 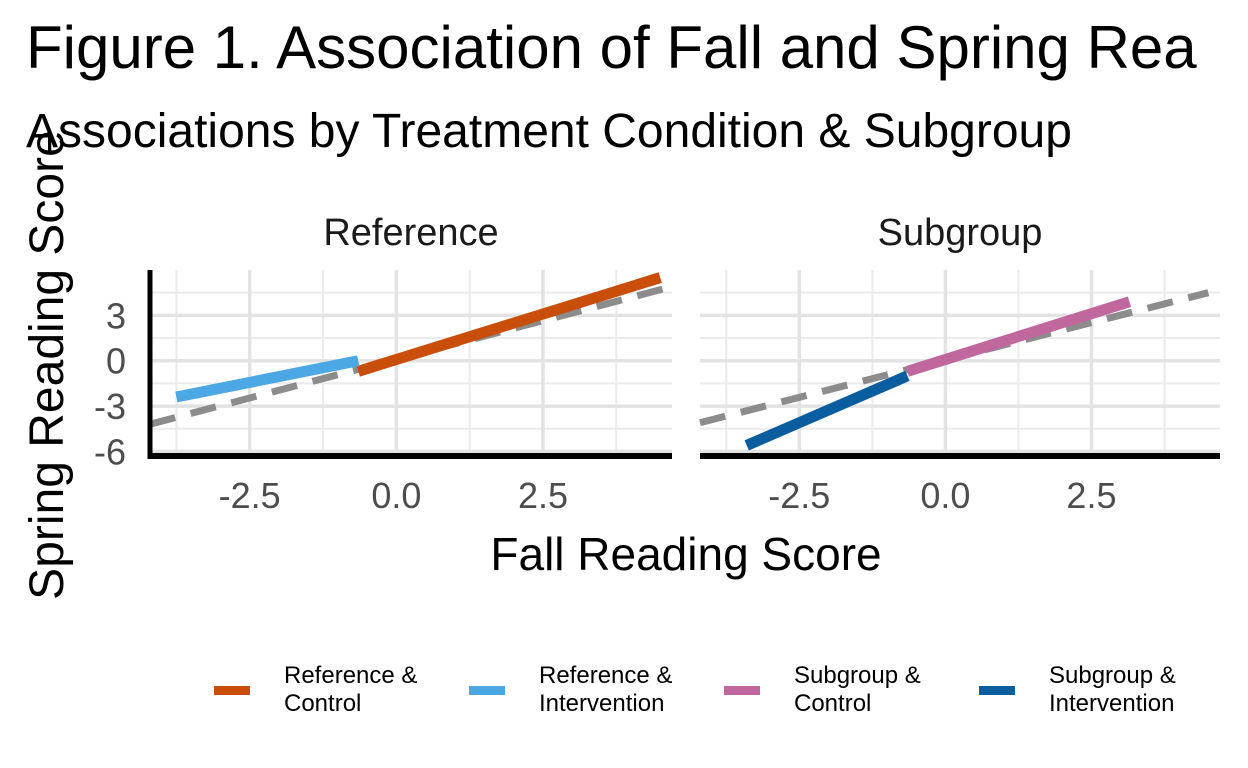 What do you see at coordinates (685, 554) in the screenshot?
I see `x-axis-label: Fall Reading Score` at bounding box center [685, 554].